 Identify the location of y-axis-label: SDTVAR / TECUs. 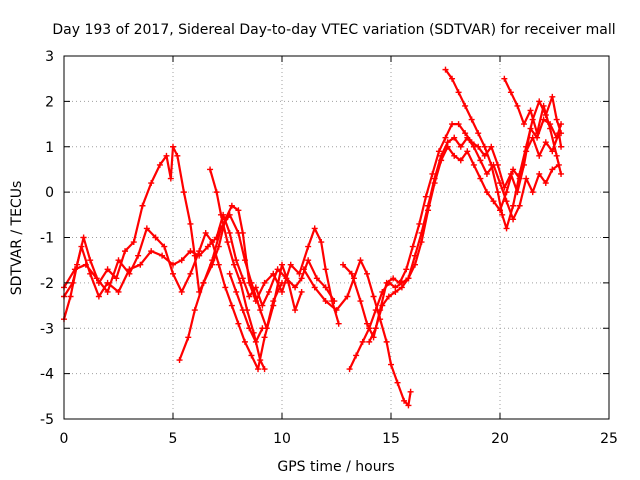
(17, 238).